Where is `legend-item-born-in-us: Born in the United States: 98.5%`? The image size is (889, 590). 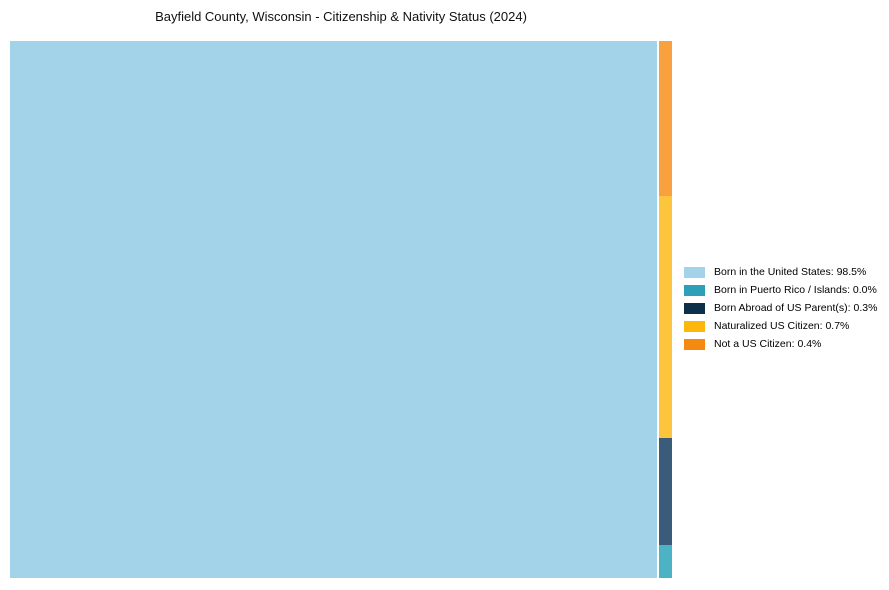 legend-item-born-in-us: Born in the United States: 98.5% is located at coordinates (780, 272).